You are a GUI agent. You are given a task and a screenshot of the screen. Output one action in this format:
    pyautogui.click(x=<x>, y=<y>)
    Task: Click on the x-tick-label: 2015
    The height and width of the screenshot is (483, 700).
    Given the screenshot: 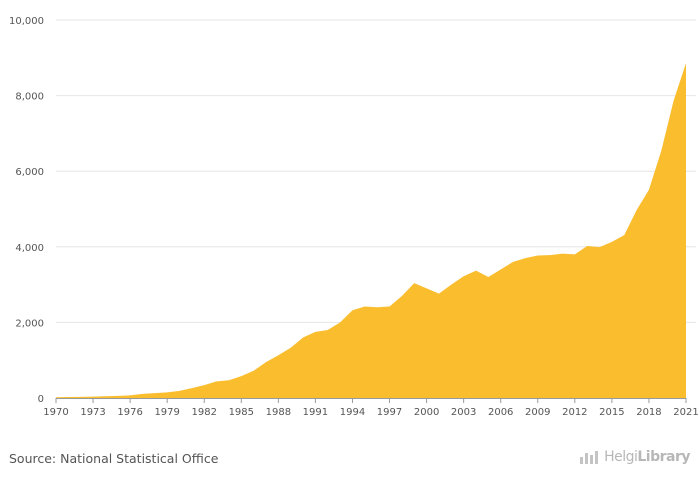 What is the action you would take?
    pyautogui.click(x=611, y=412)
    